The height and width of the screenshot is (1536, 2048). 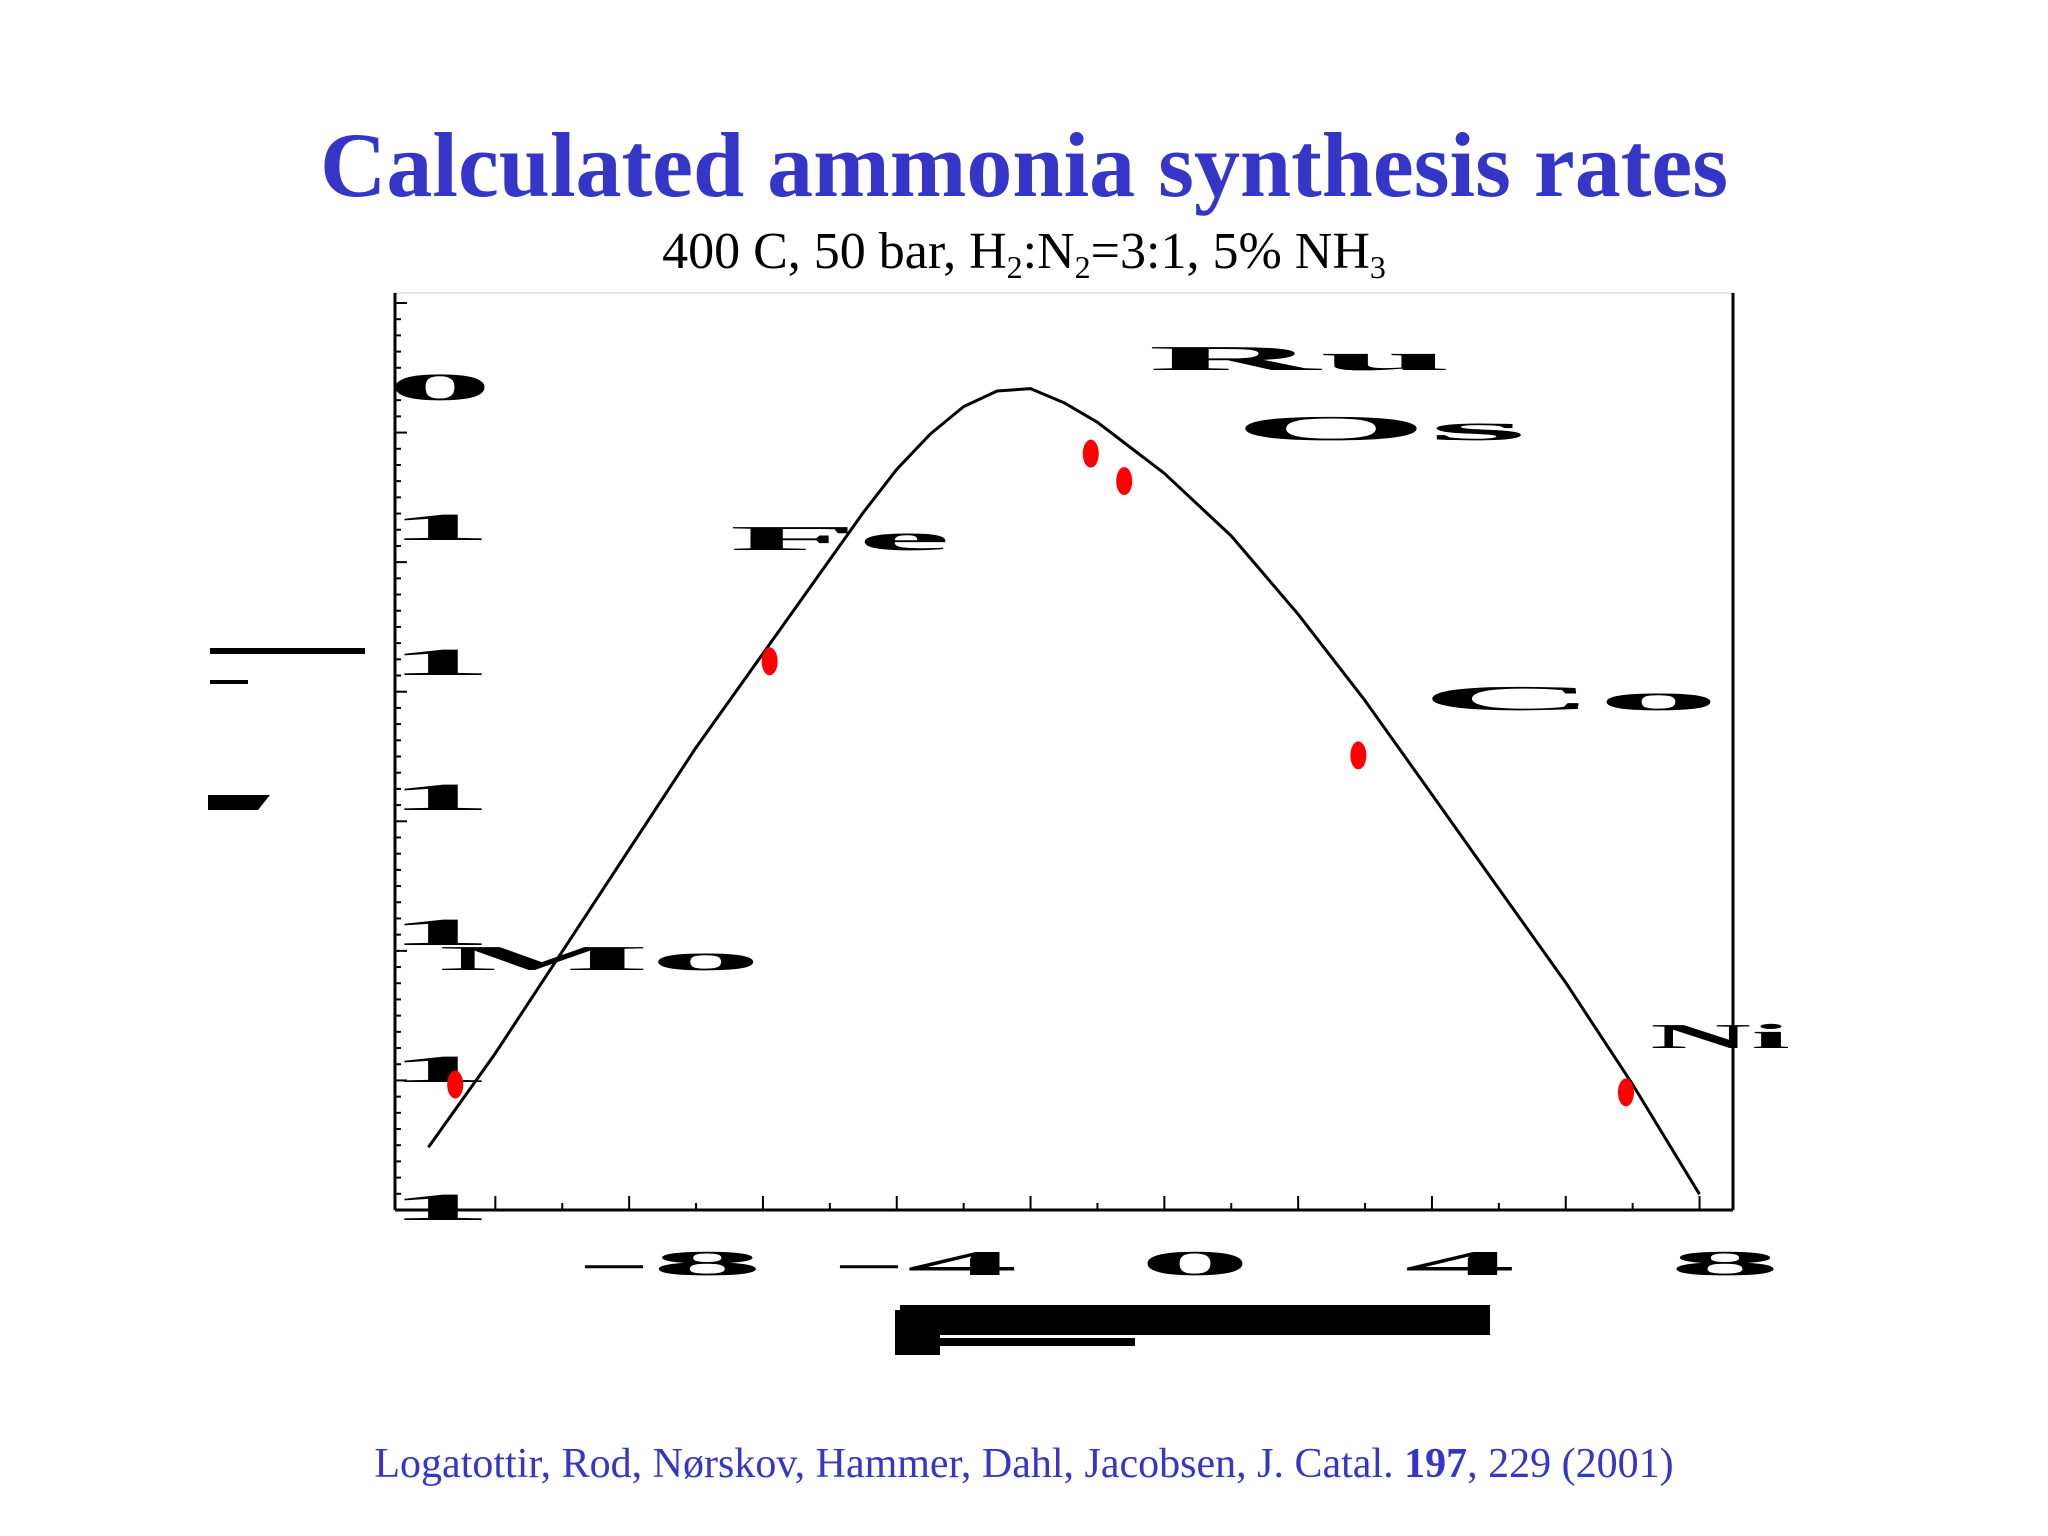 I want to click on point-label: Ru, so click(x=1300, y=358).